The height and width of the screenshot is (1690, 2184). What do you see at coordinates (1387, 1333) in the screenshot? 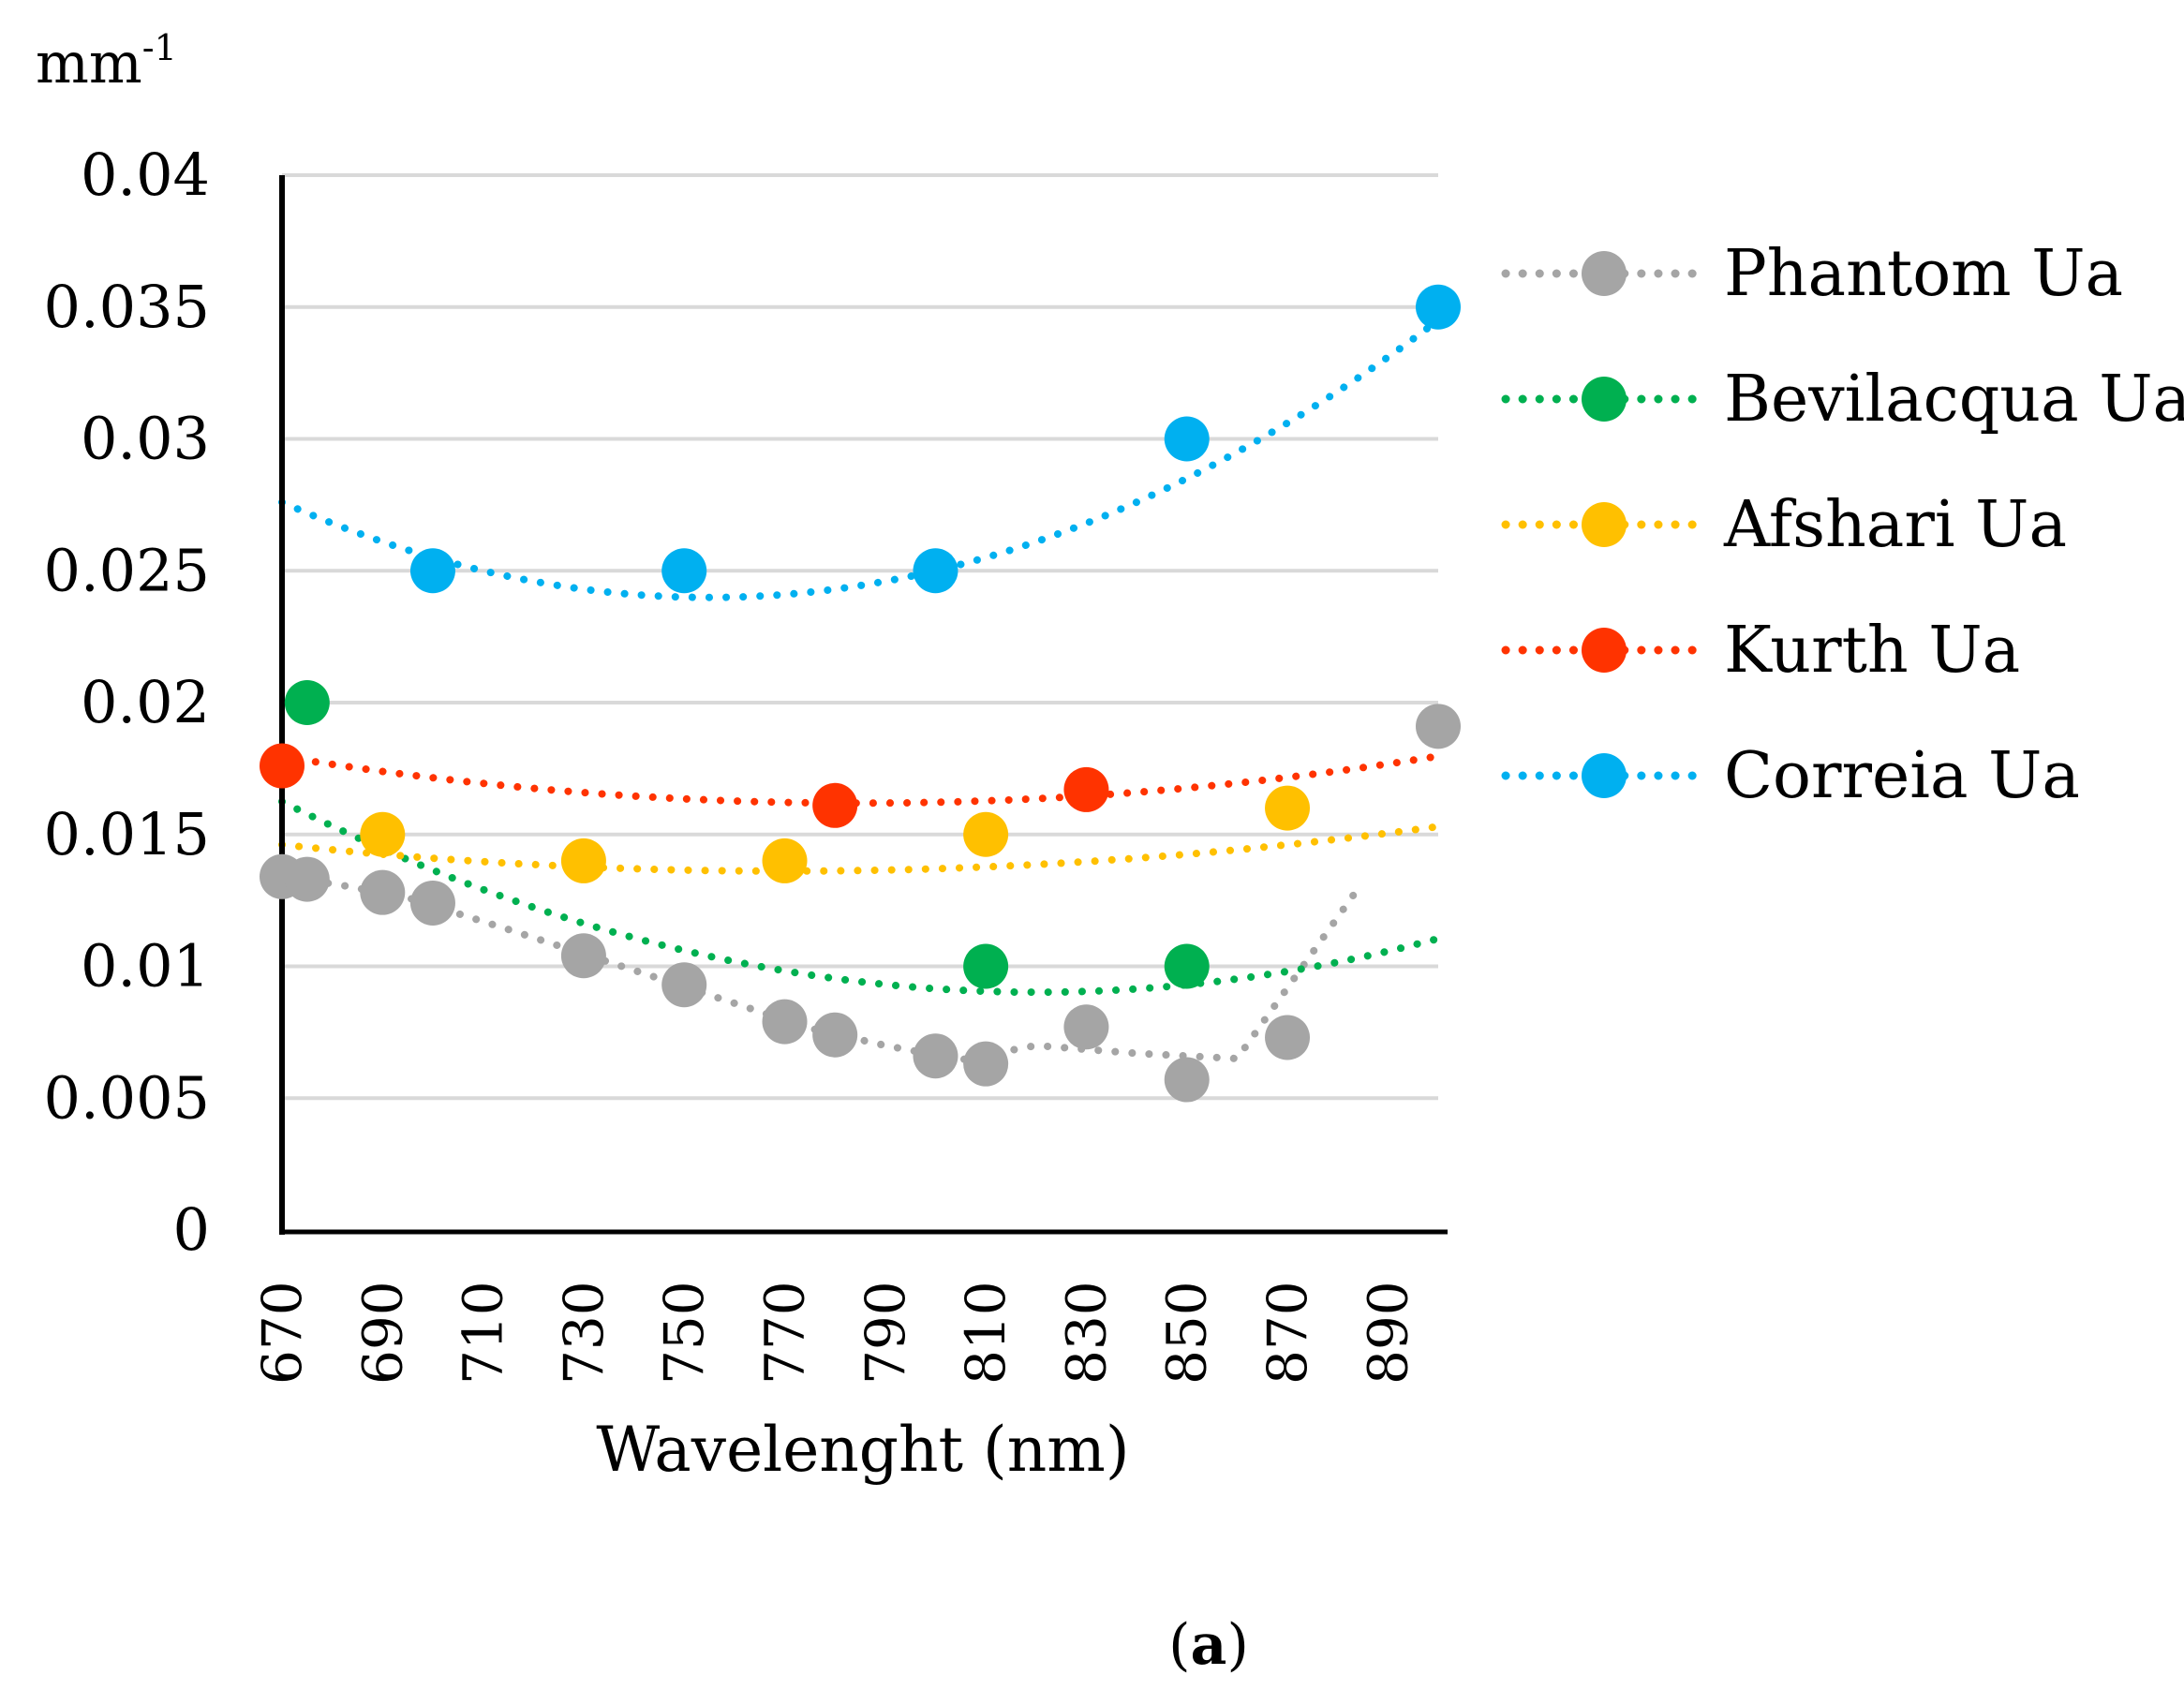
I see `x-tick-label: 890` at bounding box center [1387, 1333].